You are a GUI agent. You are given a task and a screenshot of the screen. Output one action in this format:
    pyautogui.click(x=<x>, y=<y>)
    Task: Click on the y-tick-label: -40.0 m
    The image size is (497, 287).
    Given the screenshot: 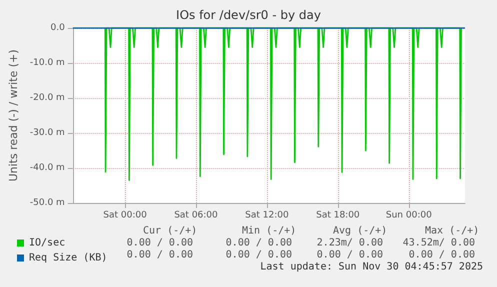 What is the action you would take?
    pyautogui.click(x=47, y=168)
    